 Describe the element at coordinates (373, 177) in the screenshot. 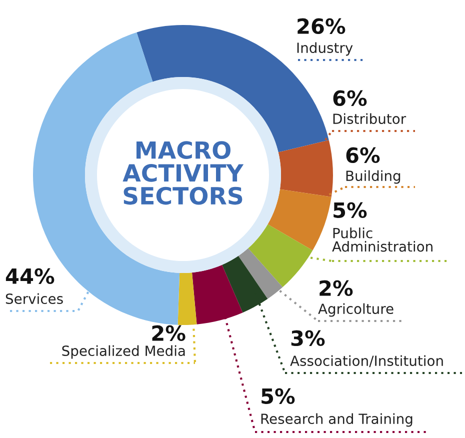

I see `slice-label: Building` at that location.